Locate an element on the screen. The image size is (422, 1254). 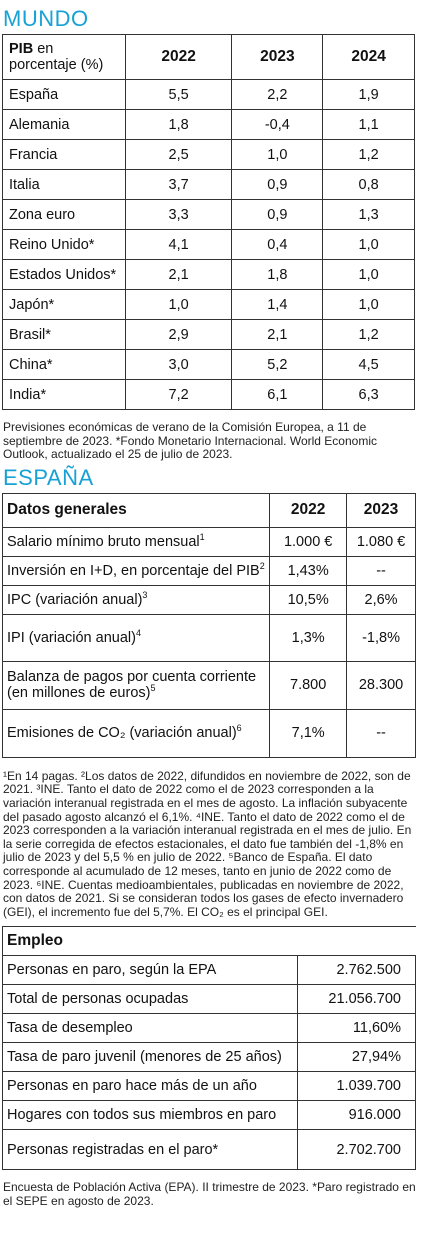
table-row: Alemania 1,8 -0,4 1,1 is located at coordinates (208, 124).